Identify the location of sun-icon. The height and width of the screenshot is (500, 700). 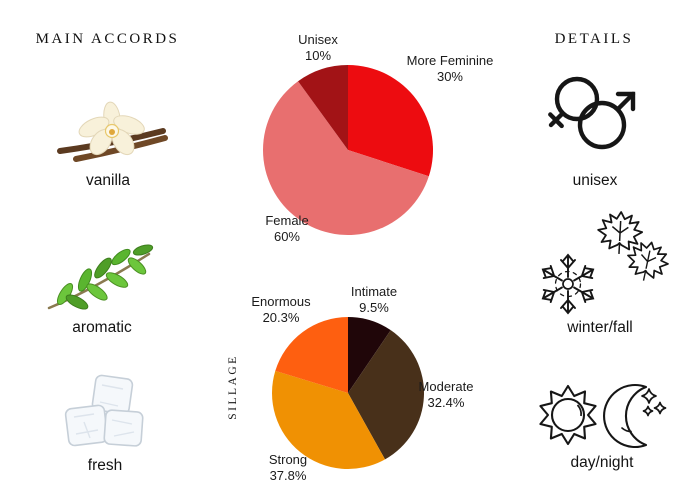
(568, 415).